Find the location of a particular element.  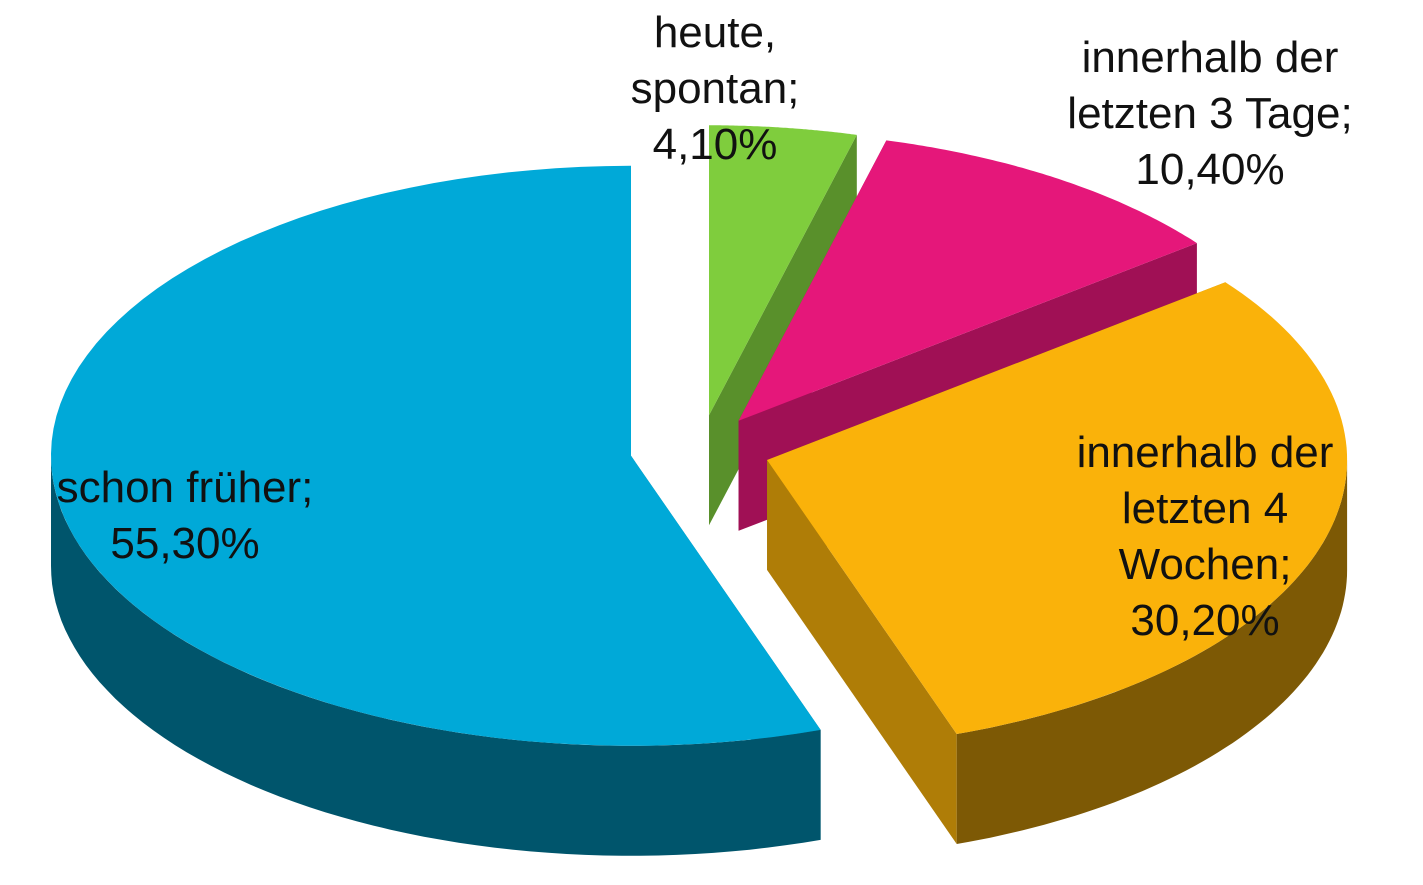

category-label: heute, spontan; is located at coordinates (715, 60).